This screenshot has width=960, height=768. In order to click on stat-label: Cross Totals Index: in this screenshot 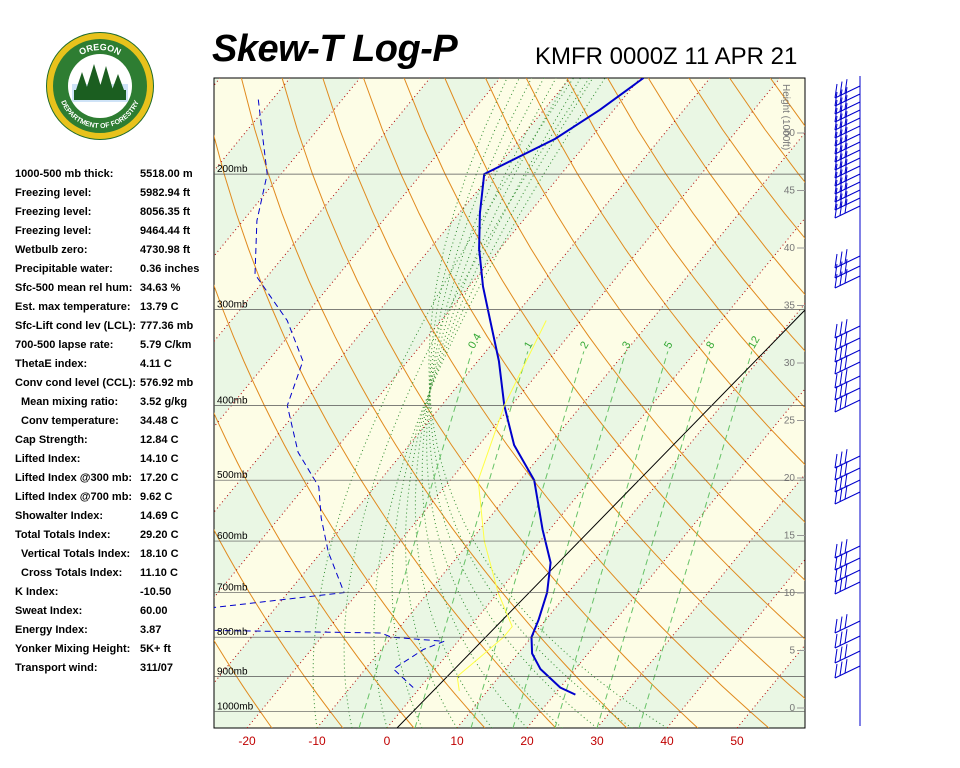, I will do `click(72, 573)`.